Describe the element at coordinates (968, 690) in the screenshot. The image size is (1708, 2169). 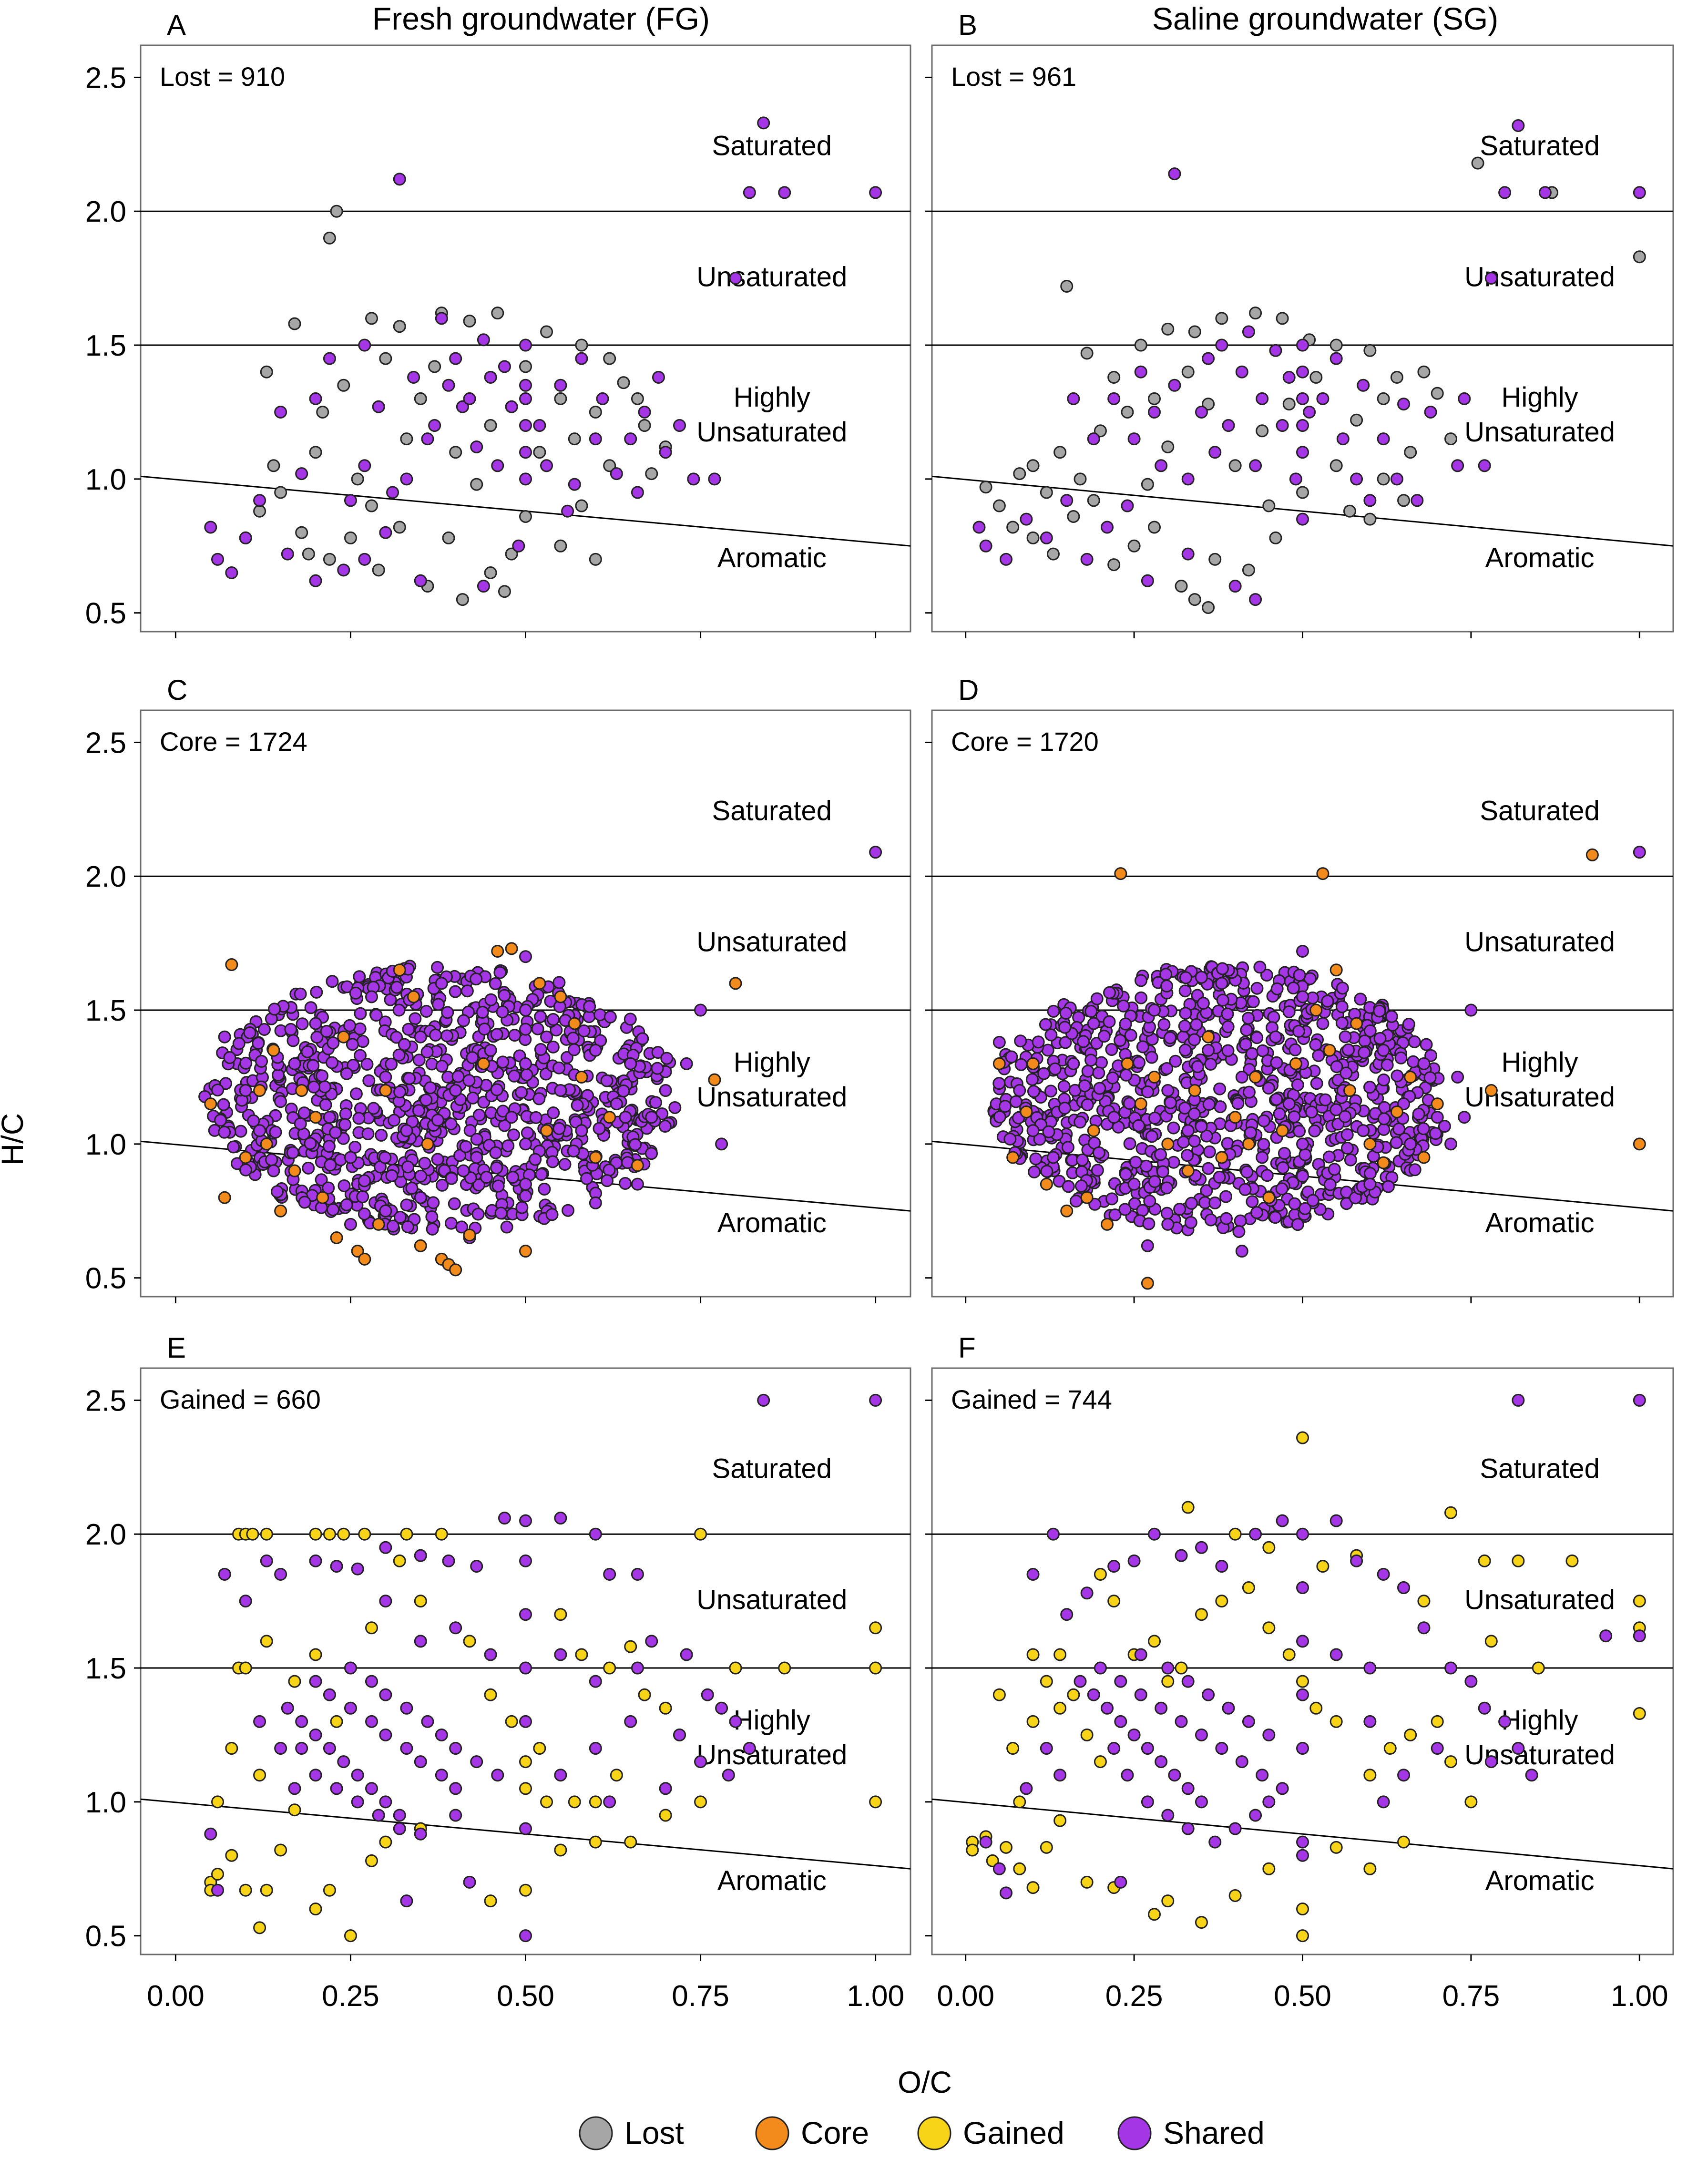
I see `panel-letter: D` at that location.